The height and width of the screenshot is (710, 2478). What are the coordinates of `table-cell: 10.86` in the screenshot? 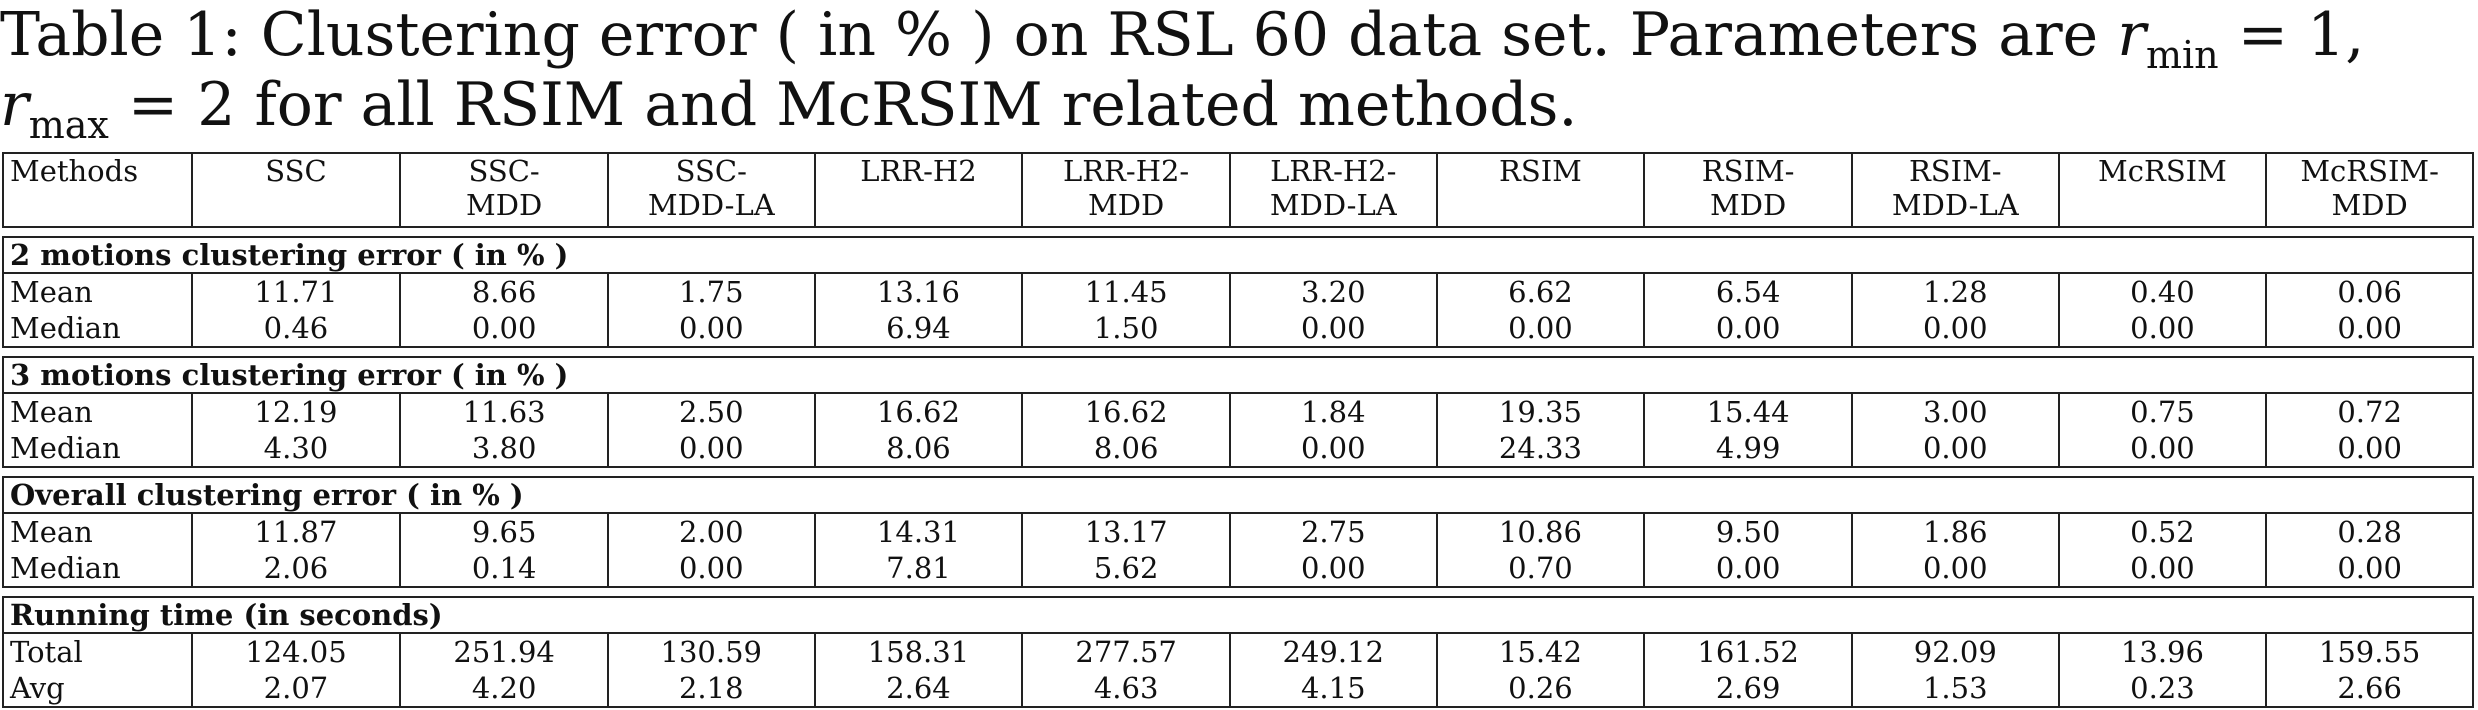 It's located at (1540, 531).